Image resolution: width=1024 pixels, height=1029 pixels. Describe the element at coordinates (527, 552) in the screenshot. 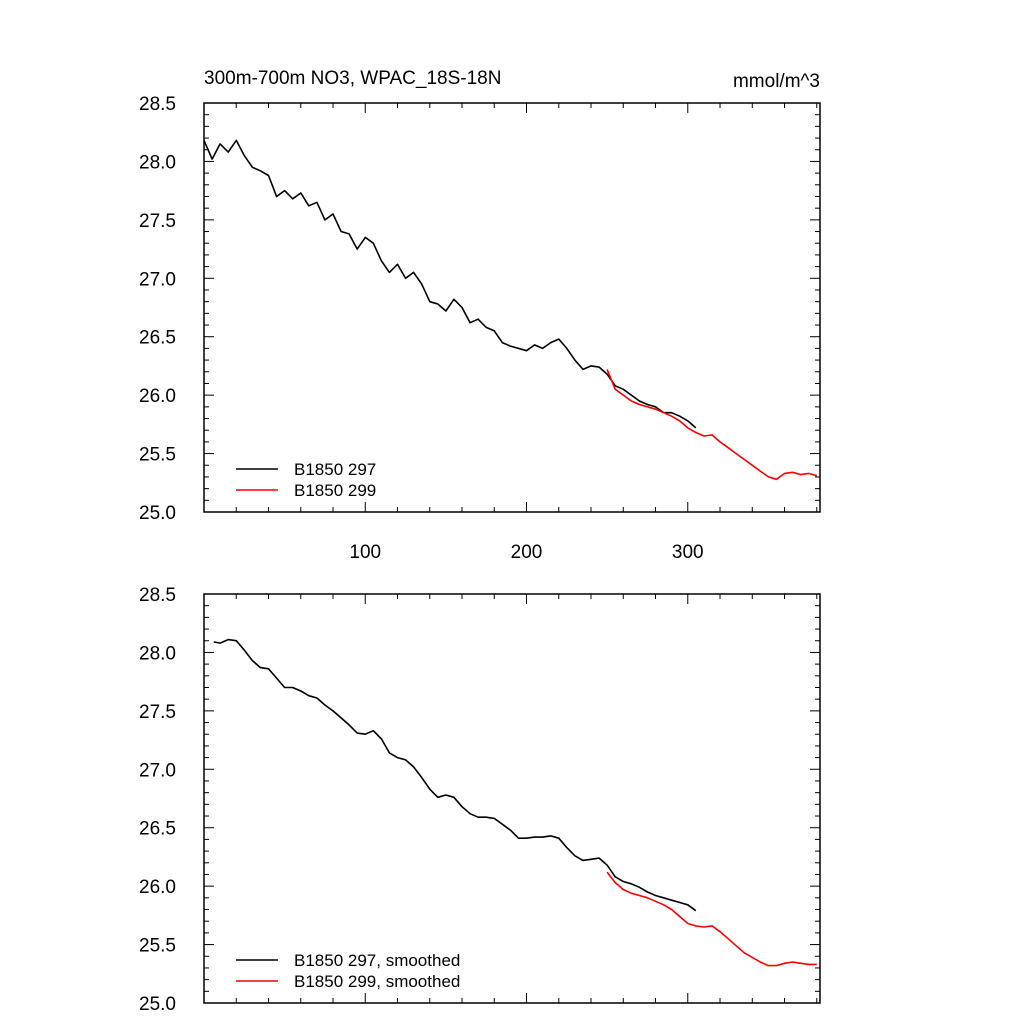

I see `x-tick-label: 200` at that location.